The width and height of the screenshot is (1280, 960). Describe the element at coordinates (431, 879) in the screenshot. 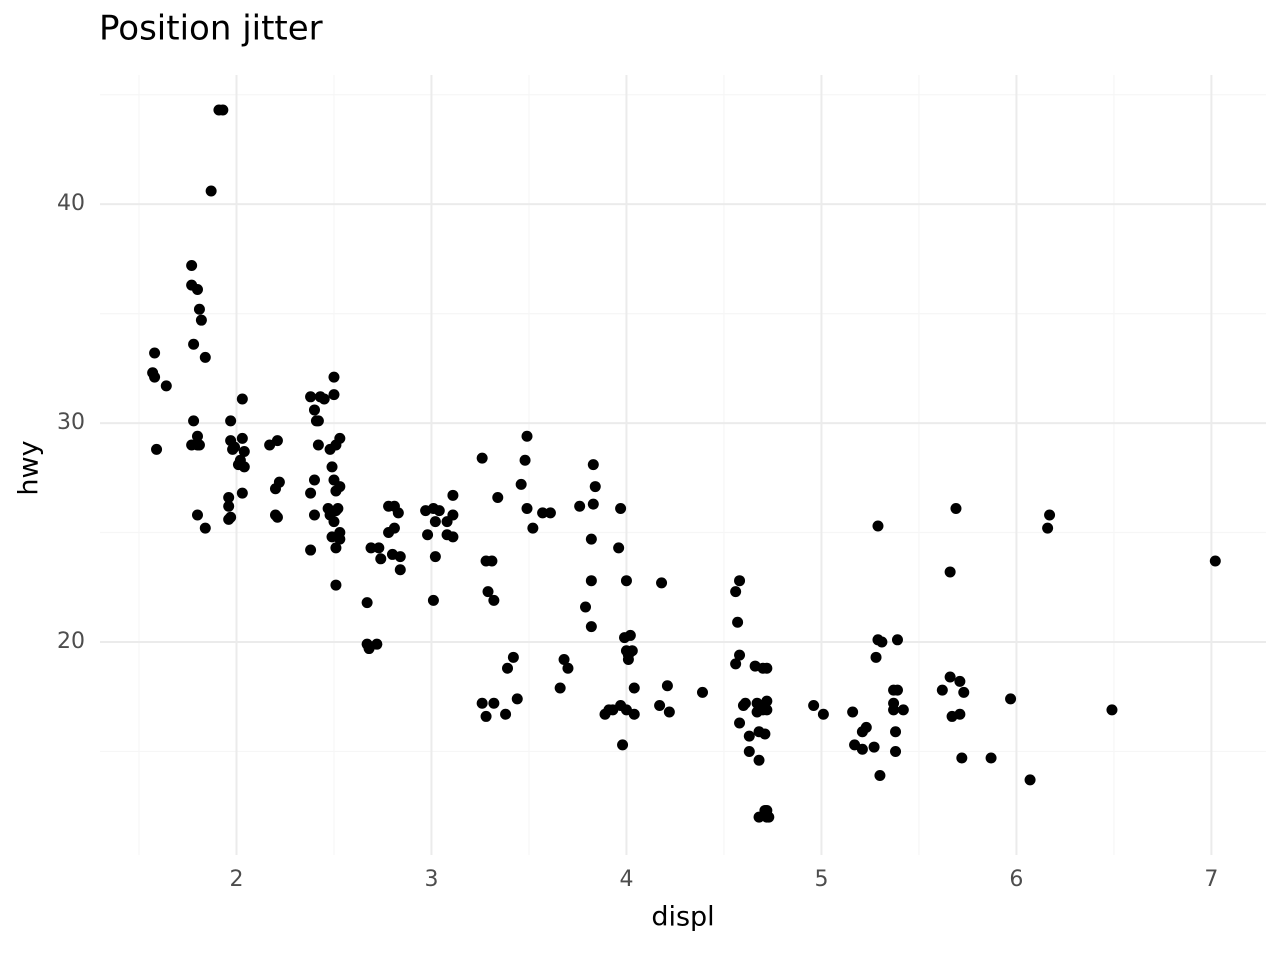

I see `x-tick-label: 3` at that location.